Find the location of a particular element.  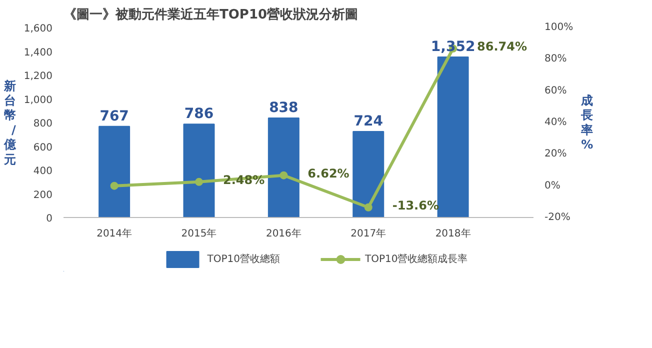

y2-tick-label: 20% is located at coordinates (555, 154).